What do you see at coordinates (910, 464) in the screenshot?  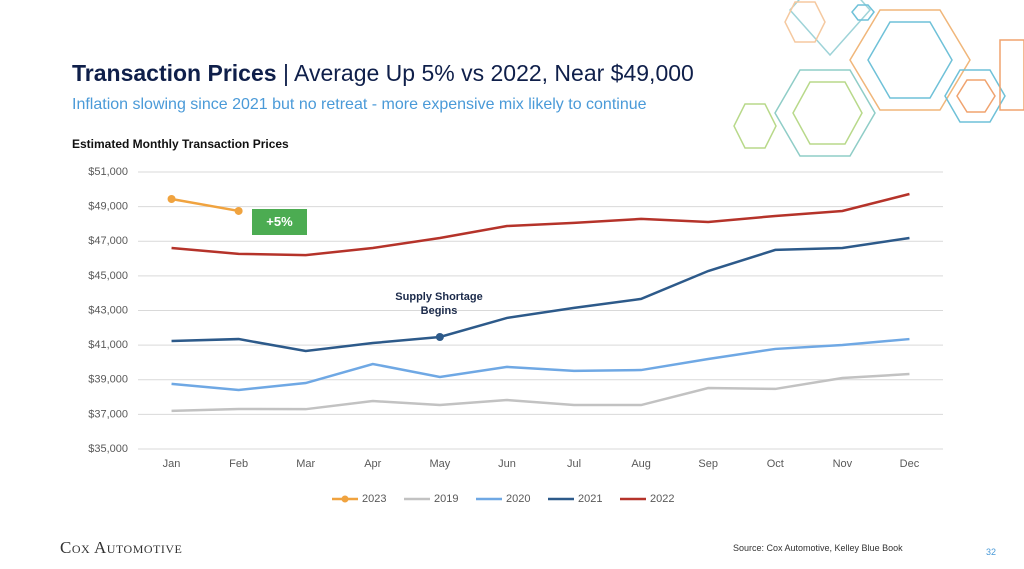 I see `x-tick-label: Dec` at bounding box center [910, 464].